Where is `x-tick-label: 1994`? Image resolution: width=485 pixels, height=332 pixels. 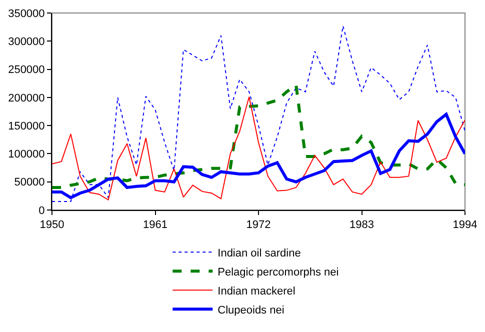
x-tick-label: 1994 is located at coordinates (465, 225).